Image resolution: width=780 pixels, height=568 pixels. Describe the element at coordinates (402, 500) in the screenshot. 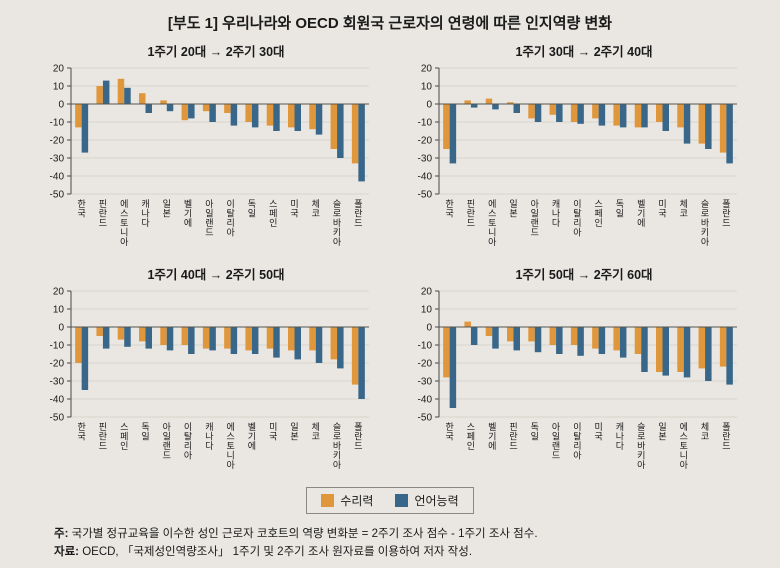

I see `literacy-swatch-icon` at that location.